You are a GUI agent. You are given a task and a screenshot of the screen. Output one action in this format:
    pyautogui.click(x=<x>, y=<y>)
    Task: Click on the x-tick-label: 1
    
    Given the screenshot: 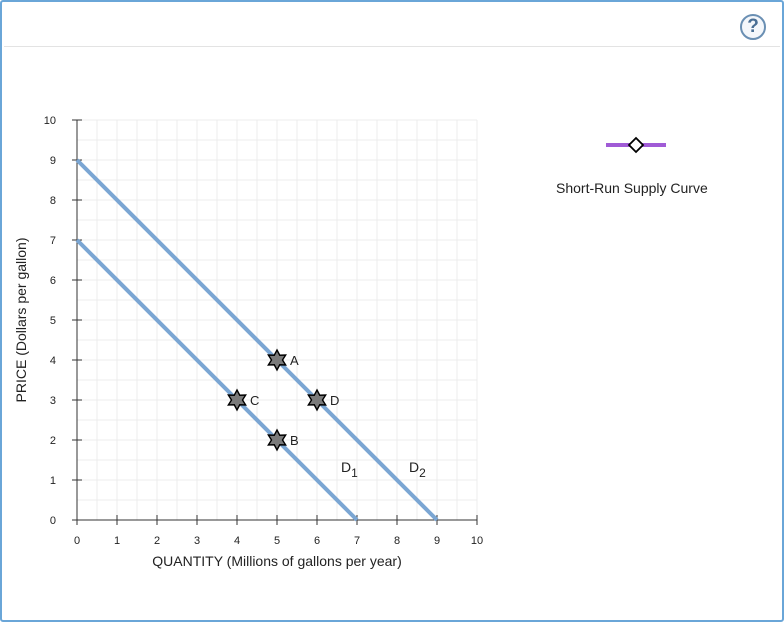 What is the action you would take?
    pyautogui.click(x=117, y=541)
    